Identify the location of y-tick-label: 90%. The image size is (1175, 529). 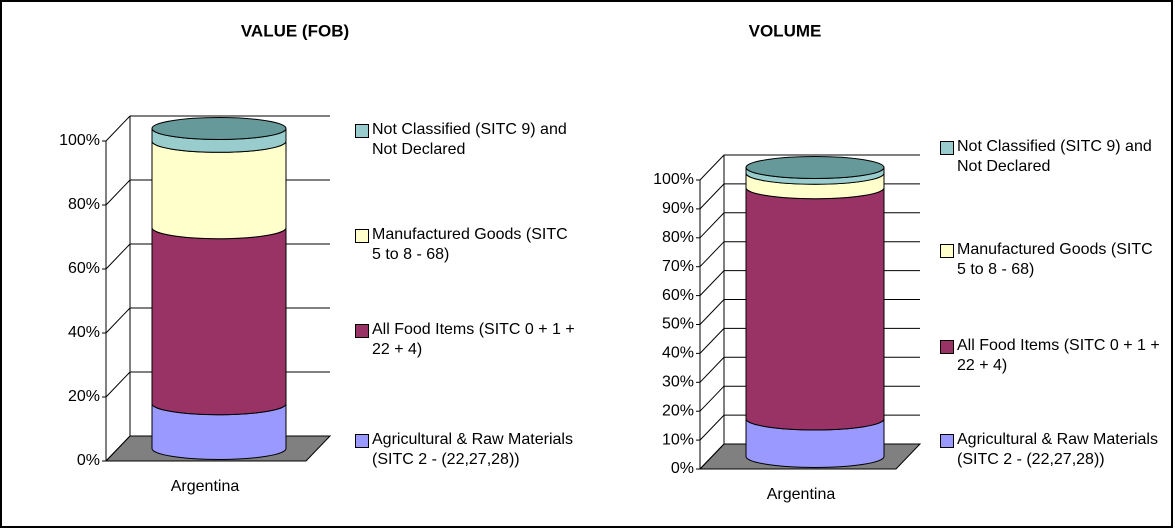
(678, 208).